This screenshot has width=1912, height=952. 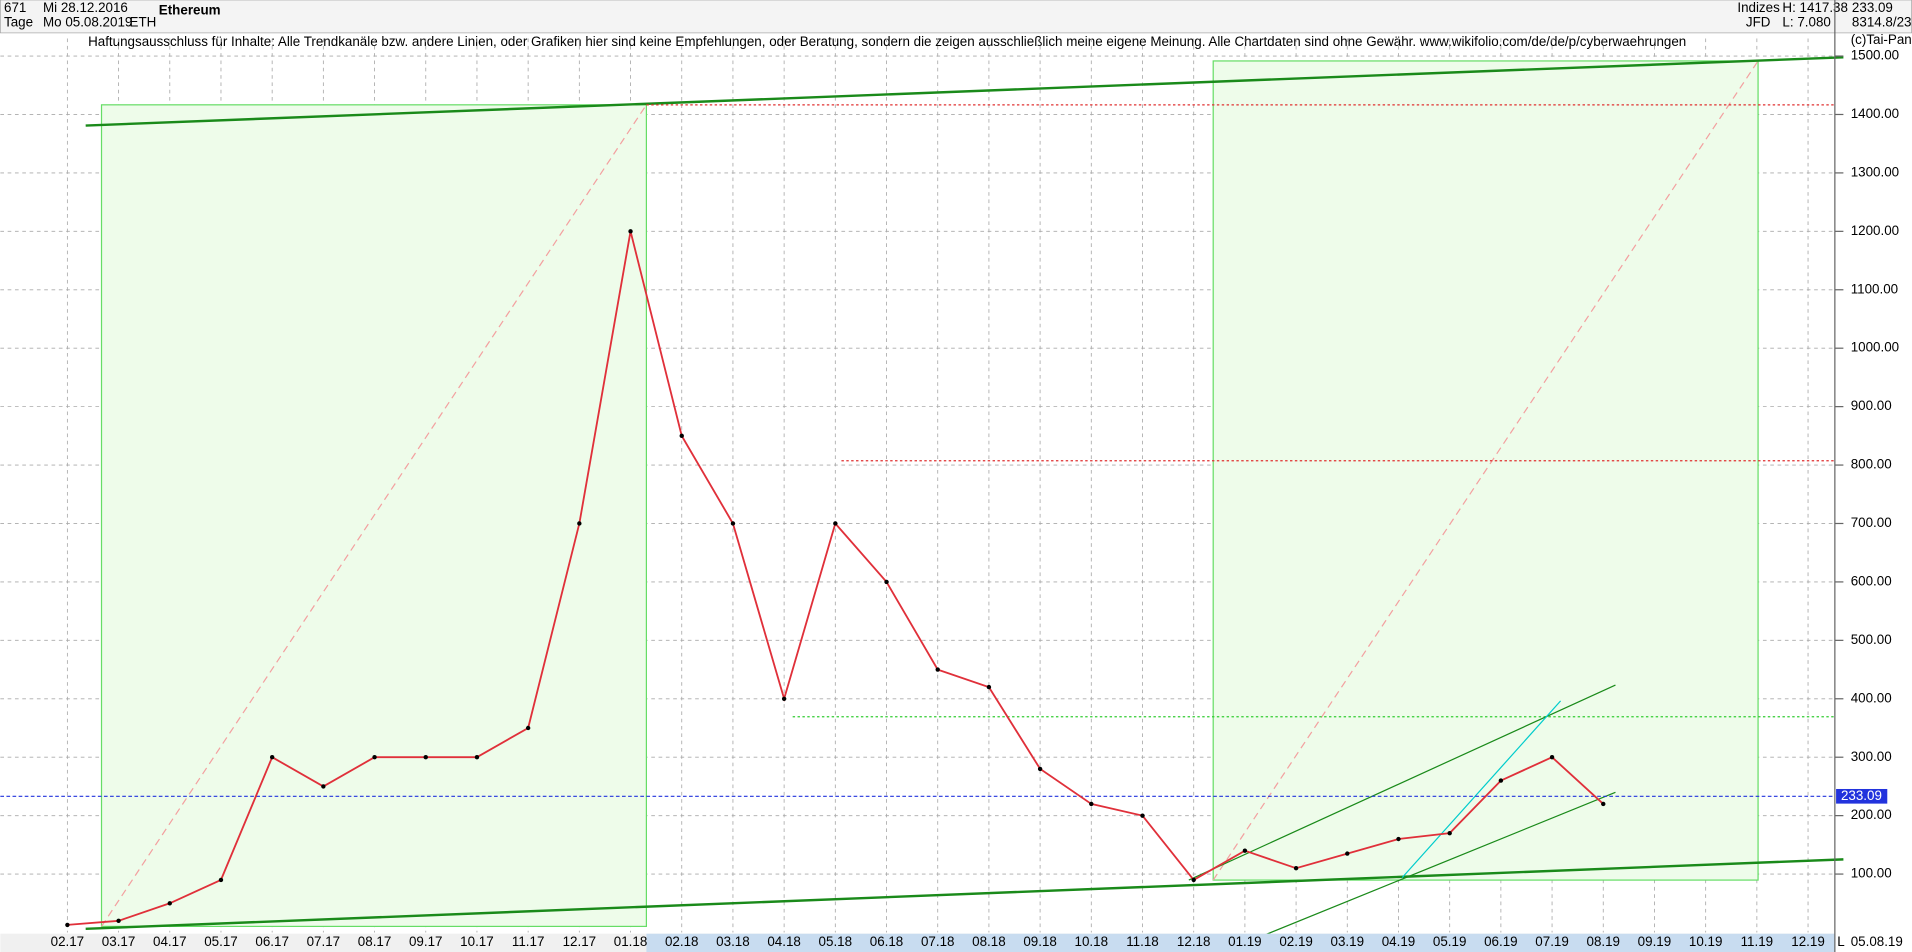 I want to click on x-tick-label: 07.17, so click(x=324, y=941).